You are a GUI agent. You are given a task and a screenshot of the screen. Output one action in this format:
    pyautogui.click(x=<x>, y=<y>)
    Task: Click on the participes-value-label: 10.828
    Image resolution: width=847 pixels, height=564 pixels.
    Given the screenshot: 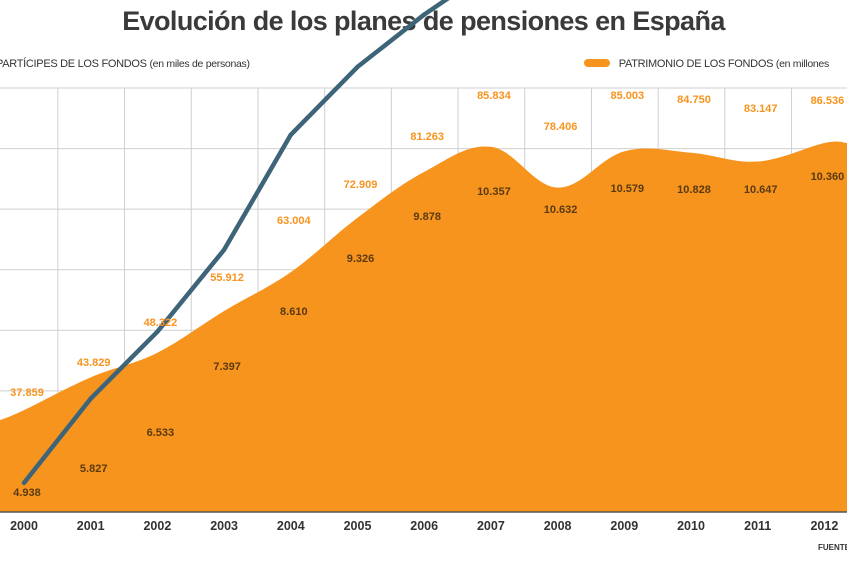 What is the action you would take?
    pyautogui.click(x=694, y=190)
    